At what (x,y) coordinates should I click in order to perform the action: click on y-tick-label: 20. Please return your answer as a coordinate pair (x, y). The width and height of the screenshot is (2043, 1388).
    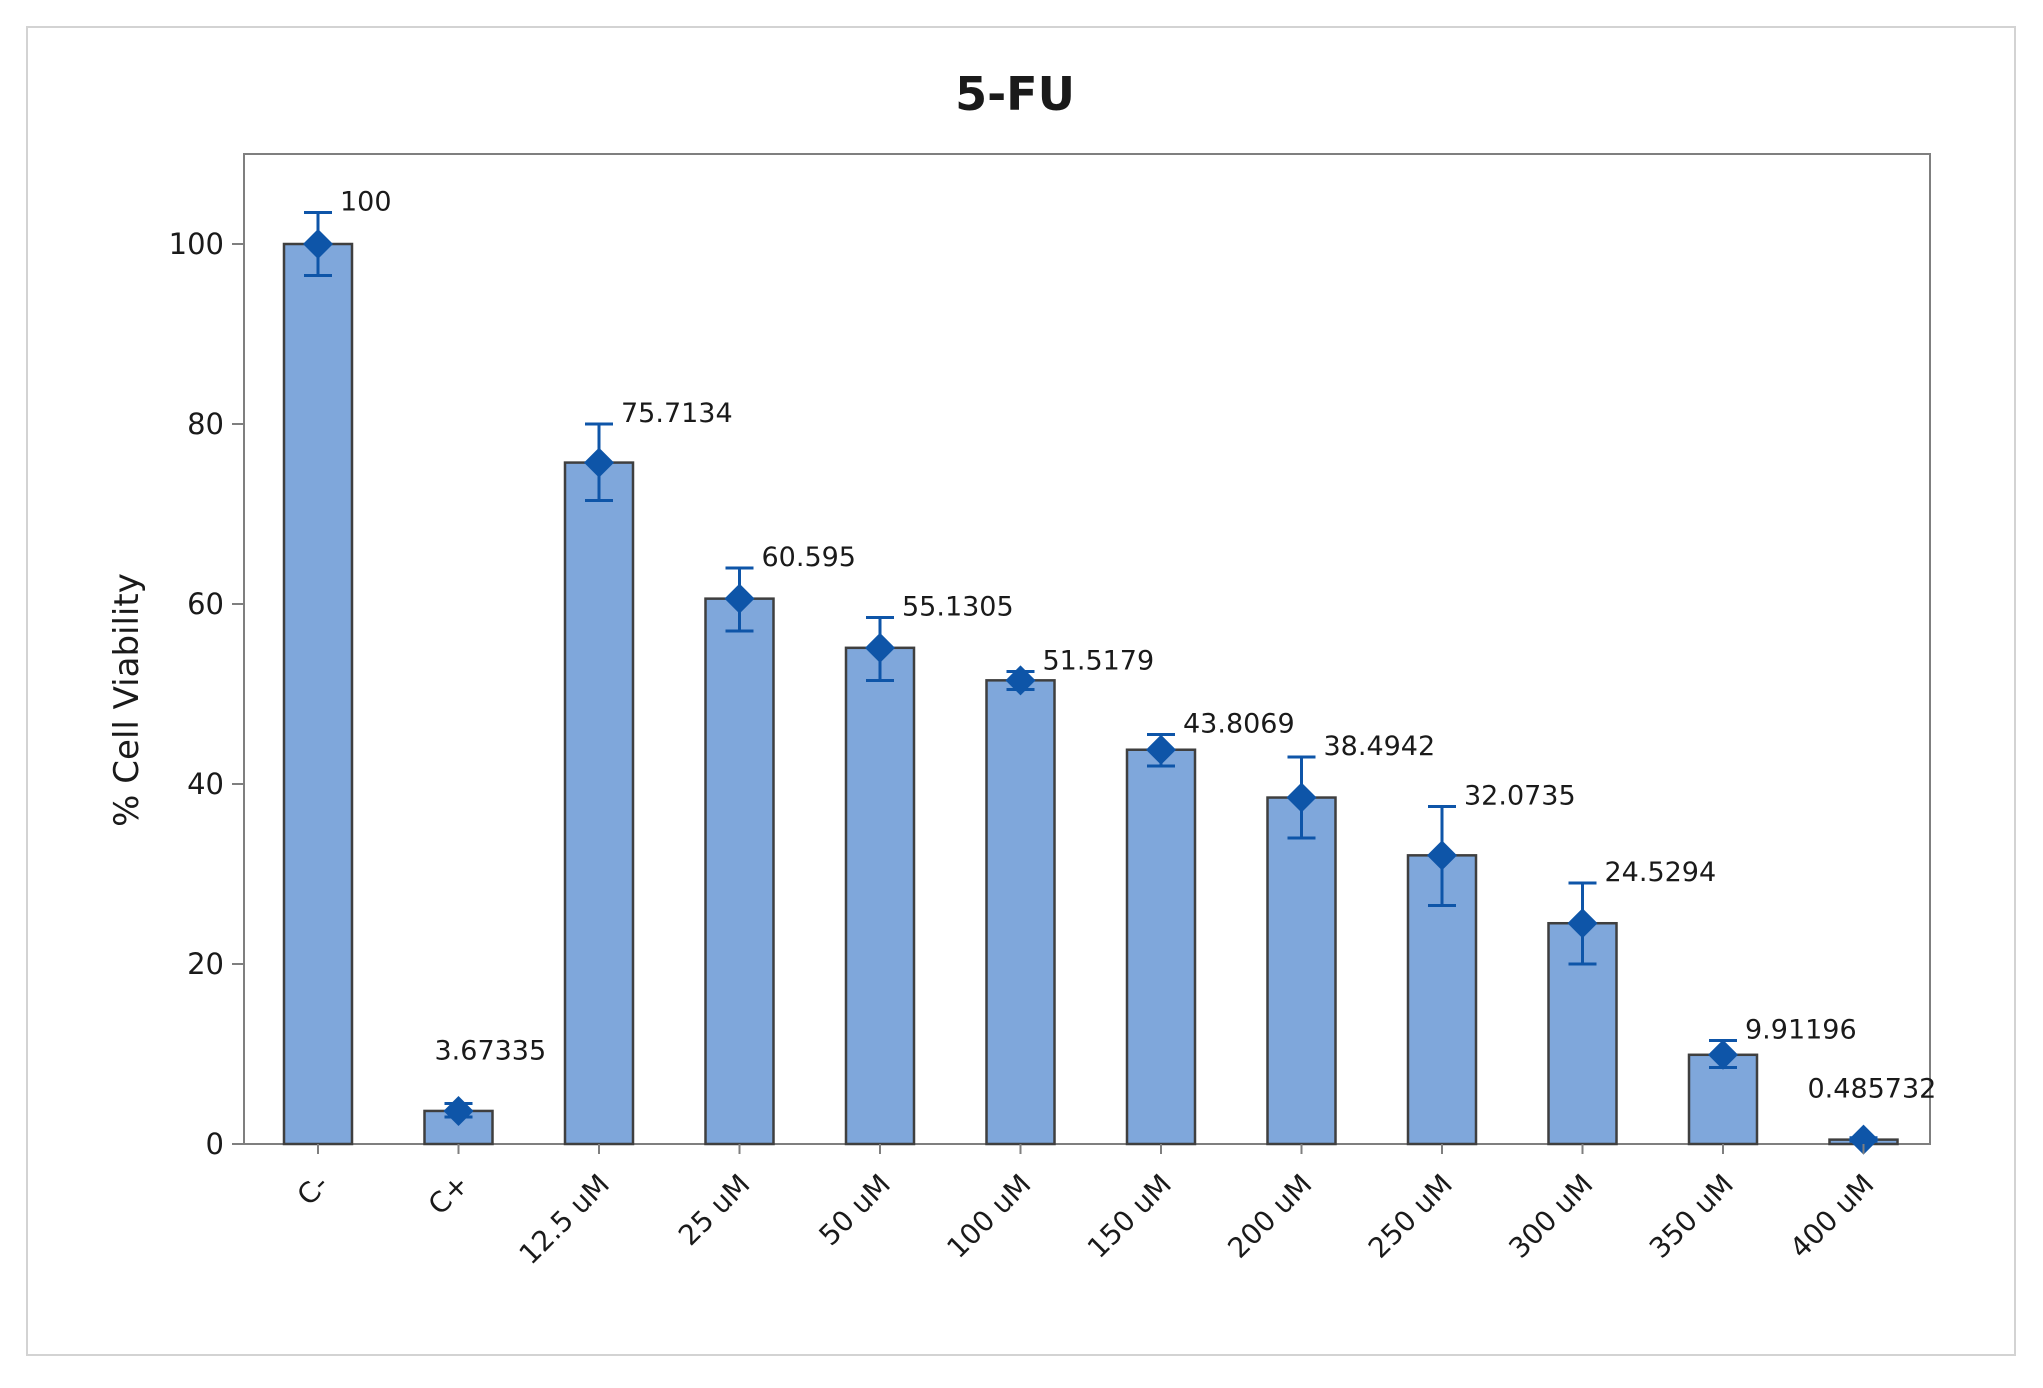
    Looking at the image, I should click on (205, 964).